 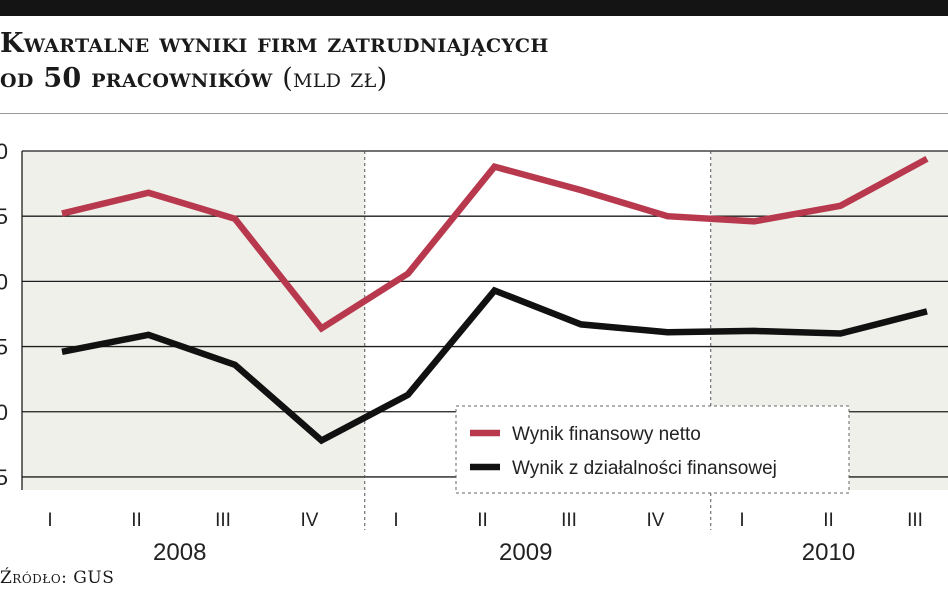 I want to click on title-line-1: Kwartalne wyniki firm zatrudniających, so click(x=274, y=43).